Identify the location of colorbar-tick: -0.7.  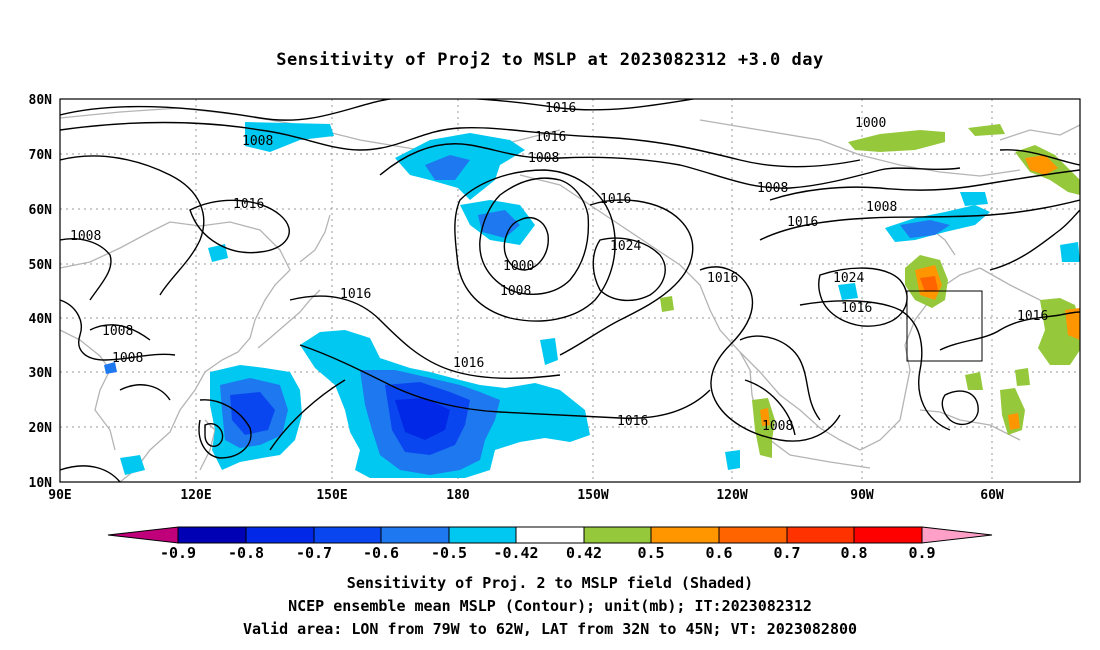
(314, 553).